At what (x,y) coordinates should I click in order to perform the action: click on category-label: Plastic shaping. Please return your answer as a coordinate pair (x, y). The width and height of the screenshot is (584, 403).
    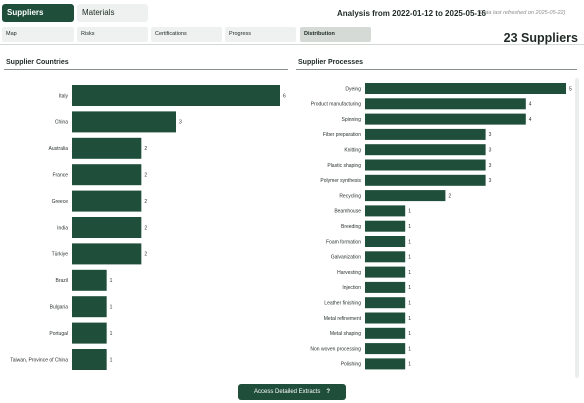
    Looking at the image, I should click on (344, 166).